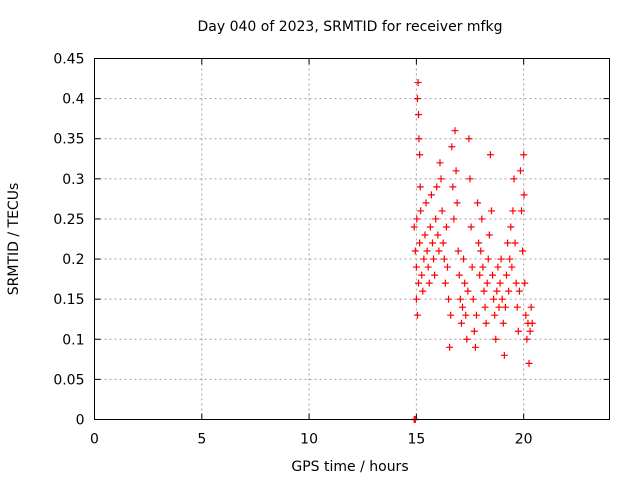 The image size is (640, 480). What do you see at coordinates (68, 220) in the screenshot?
I see `y-tick-label: 0.25` at bounding box center [68, 220].